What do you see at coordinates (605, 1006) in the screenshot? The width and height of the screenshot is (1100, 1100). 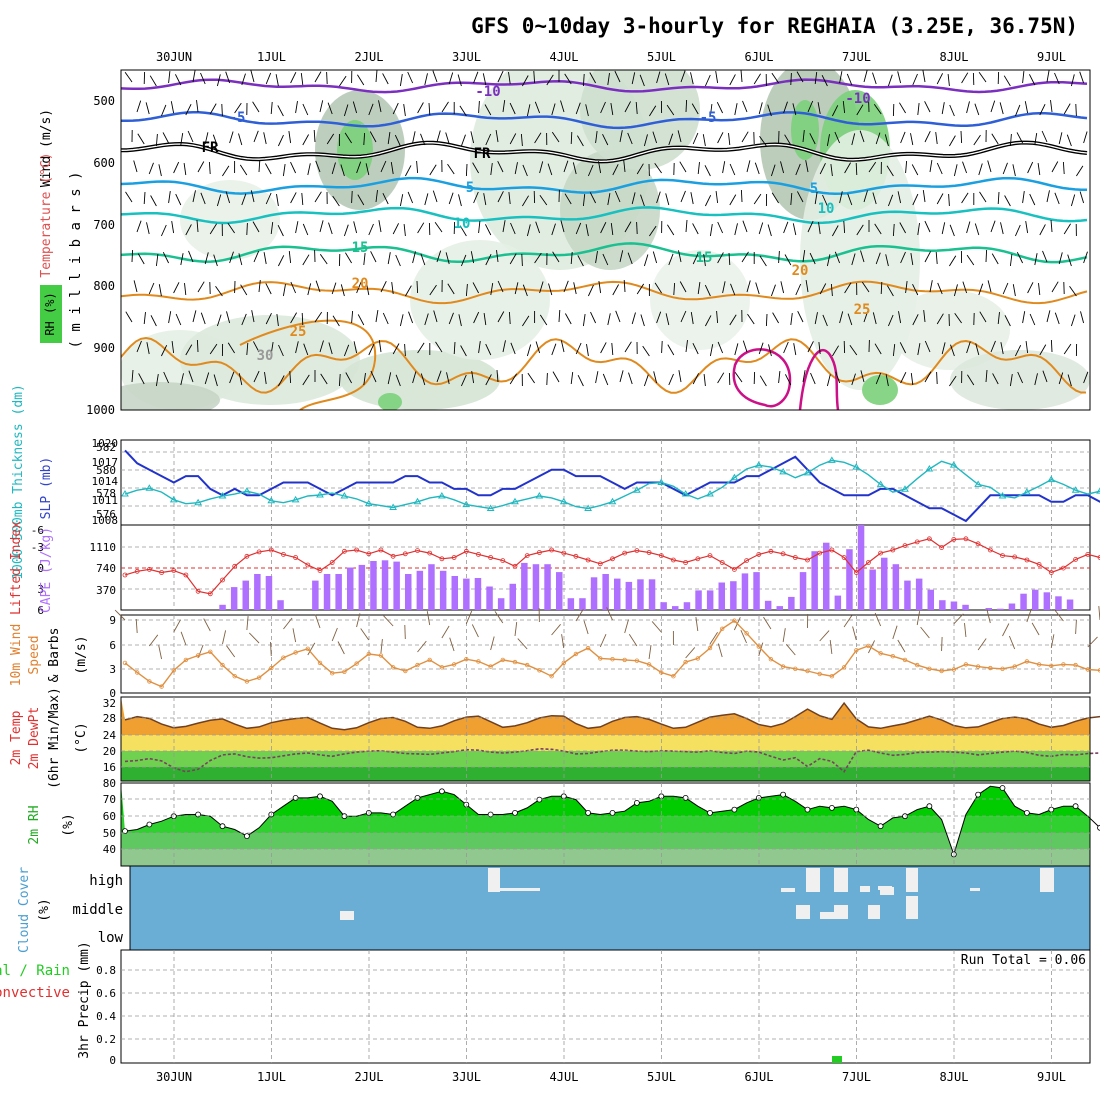 I see `precip-panel-frame` at bounding box center [605, 1006].